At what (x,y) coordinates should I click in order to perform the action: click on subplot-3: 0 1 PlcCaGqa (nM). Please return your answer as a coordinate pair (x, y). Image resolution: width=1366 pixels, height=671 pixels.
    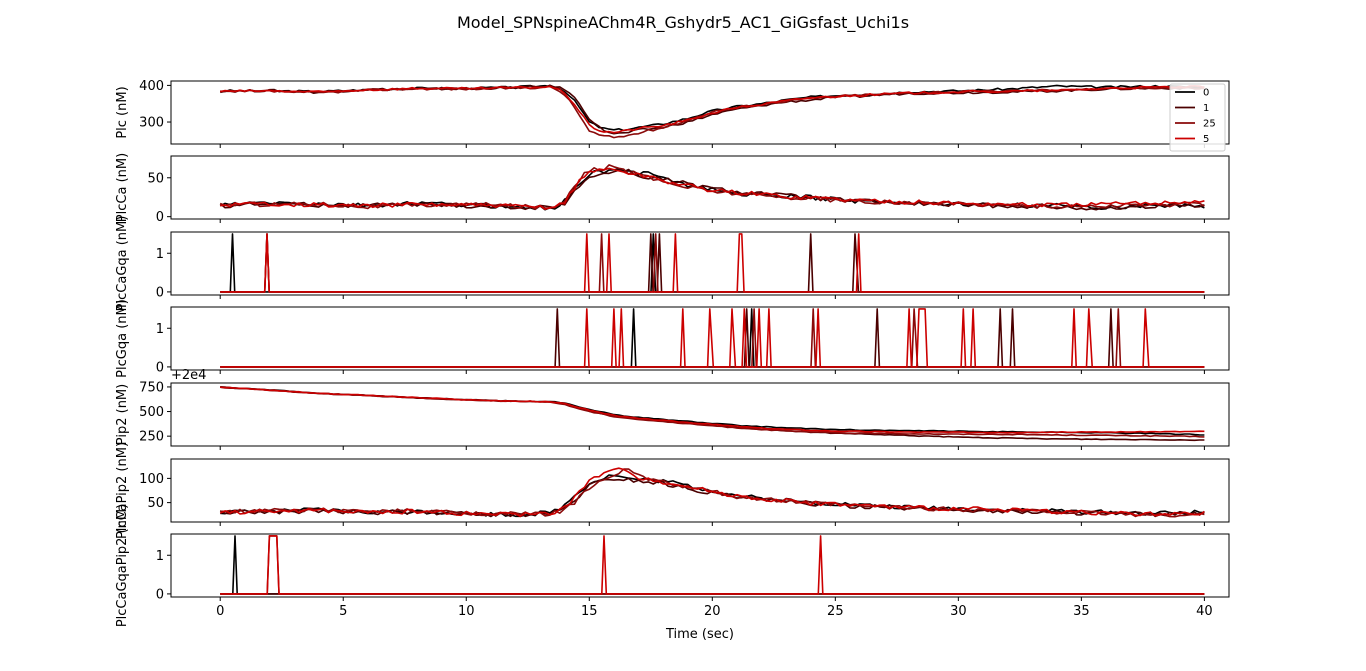
    Looking at the image, I should click on (672, 264).